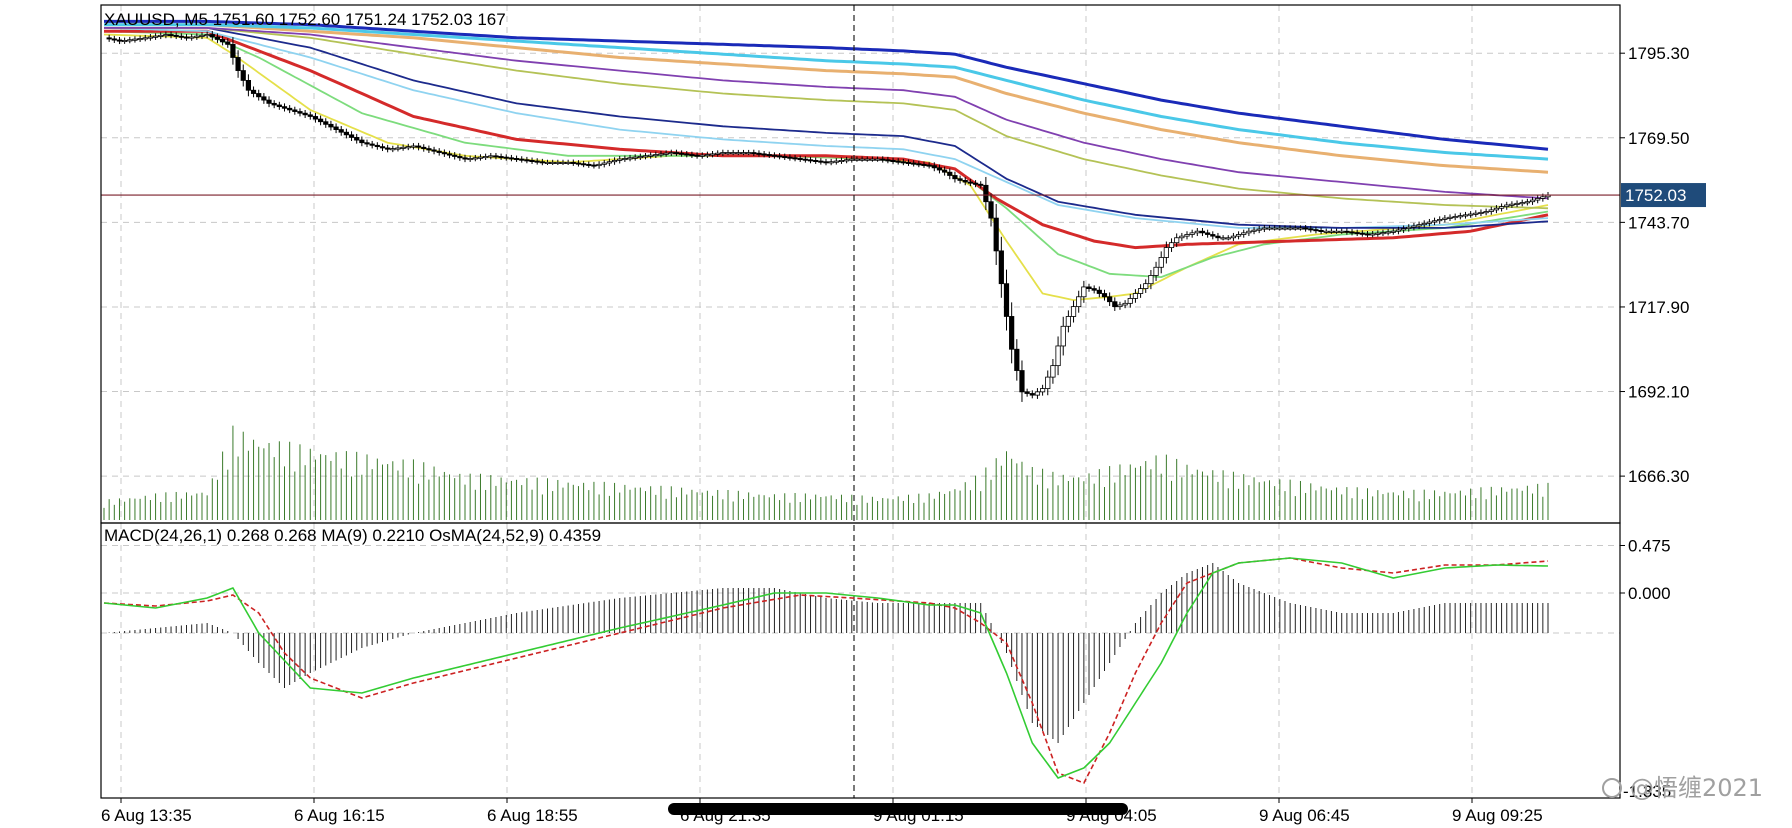  Describe the element at coordinates (1647, 791) in the screenshot. I see `macd-bottom-tick: -1.335` at that location.